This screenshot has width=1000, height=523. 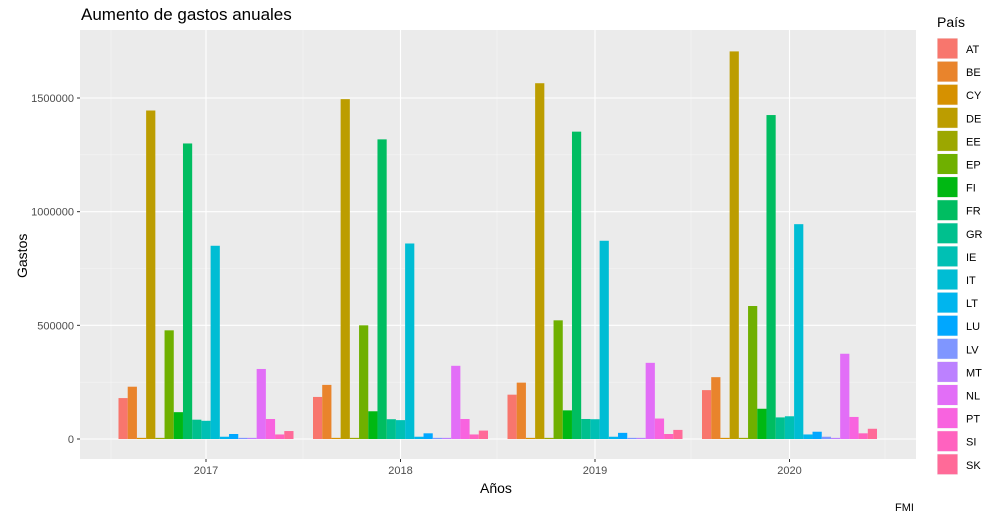 I want to click on bar-ie-2019, so click(x=595, y=429).